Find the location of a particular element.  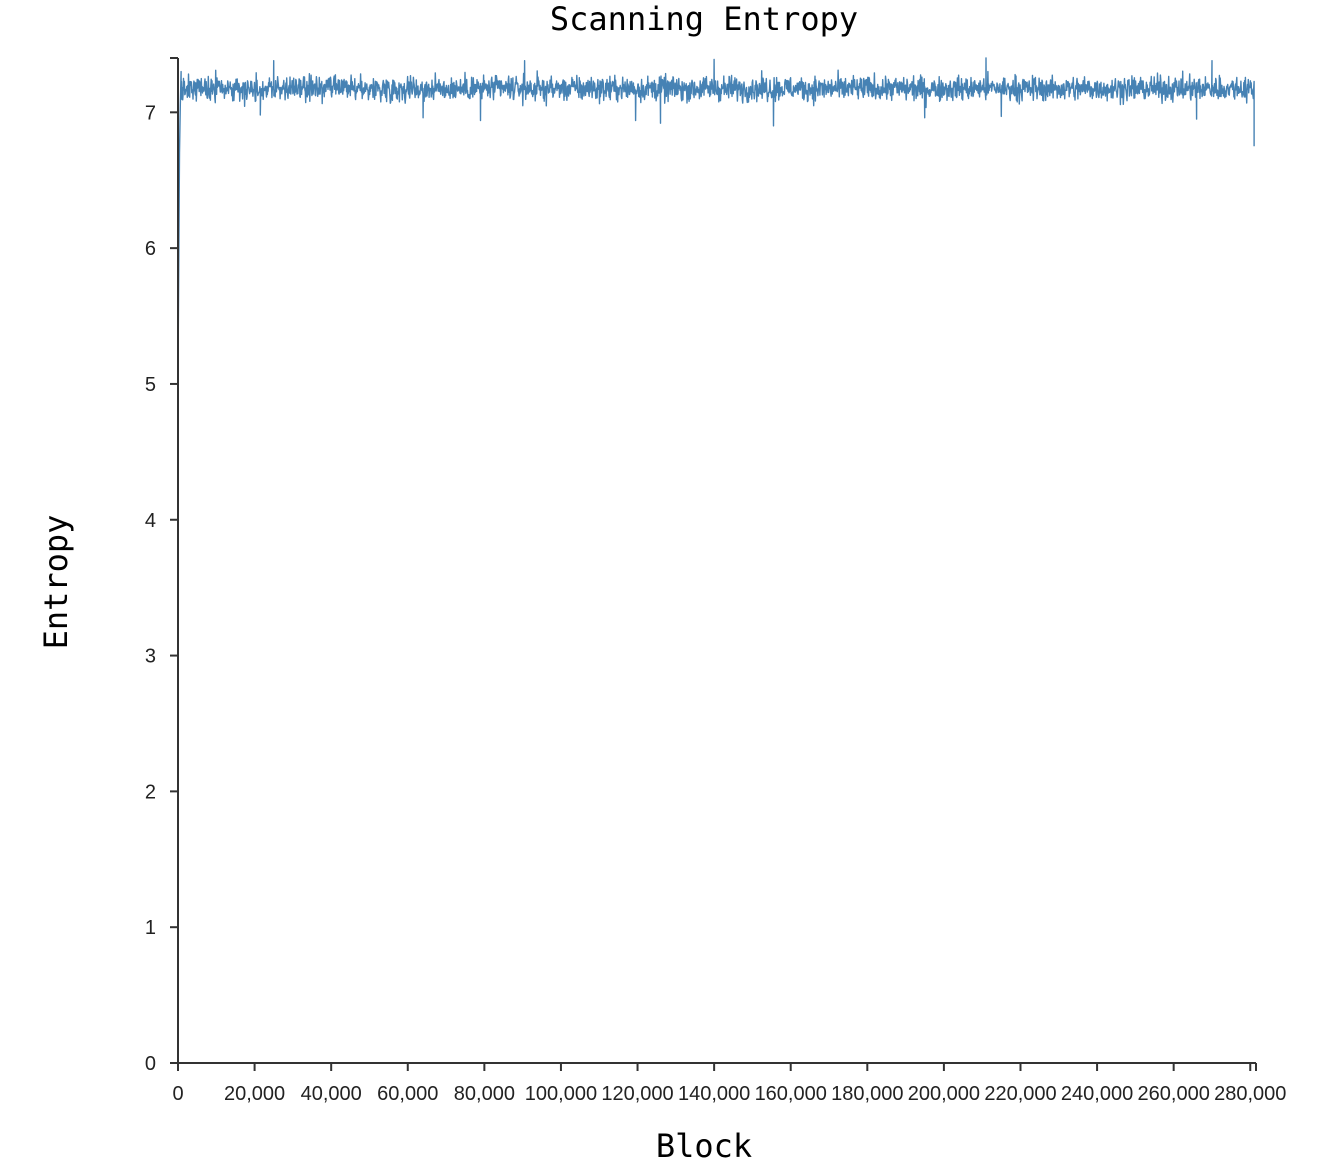

y-tick-label: 0 is located at coordinates (150, 1064).